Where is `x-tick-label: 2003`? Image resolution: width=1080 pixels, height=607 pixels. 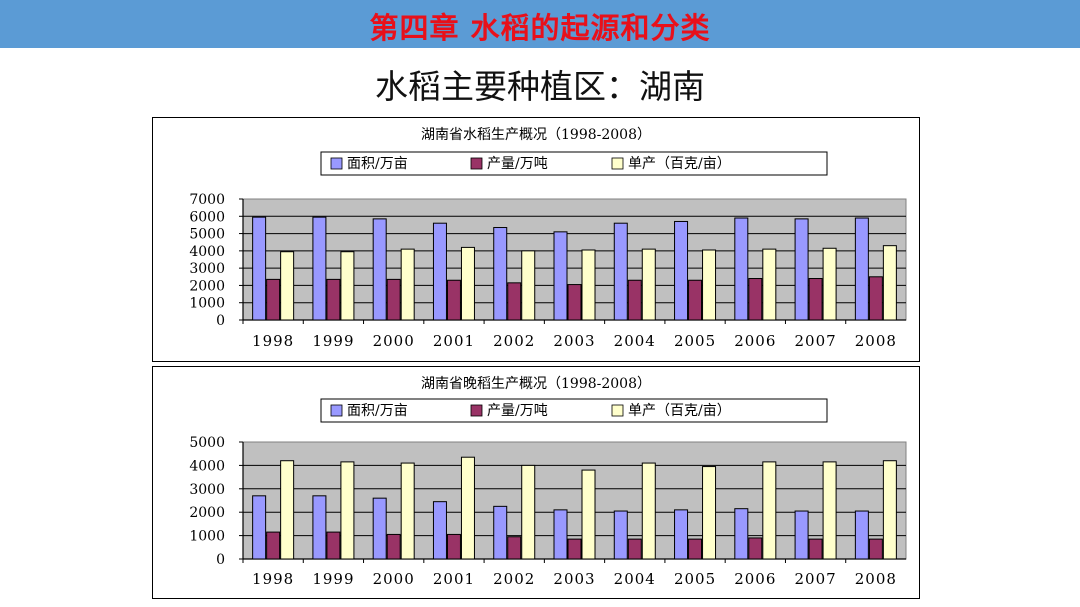
x-tick-label: 2003 is located at coordinates (574, 341).